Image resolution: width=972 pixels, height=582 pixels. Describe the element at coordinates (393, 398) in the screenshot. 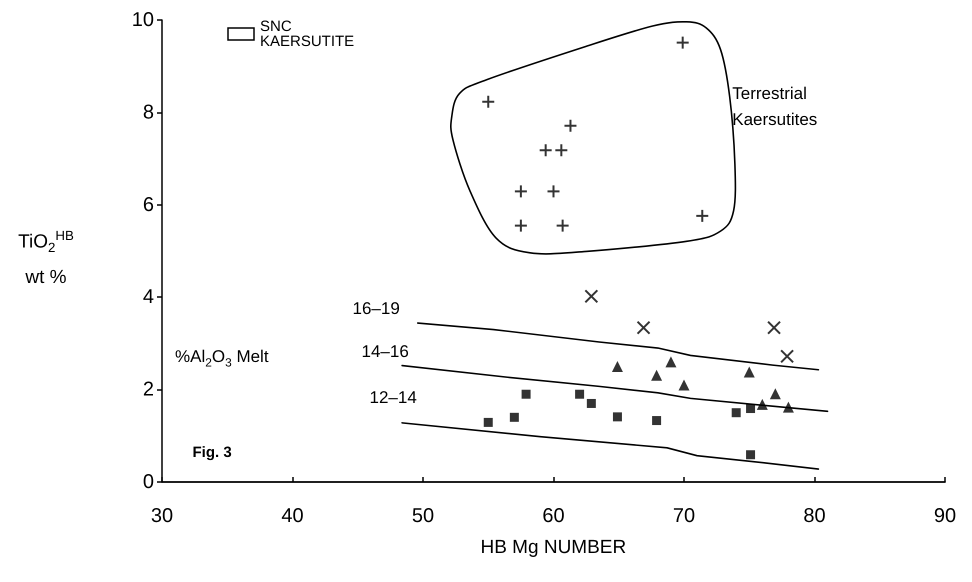

I see `annotation: 12–14` at that location.